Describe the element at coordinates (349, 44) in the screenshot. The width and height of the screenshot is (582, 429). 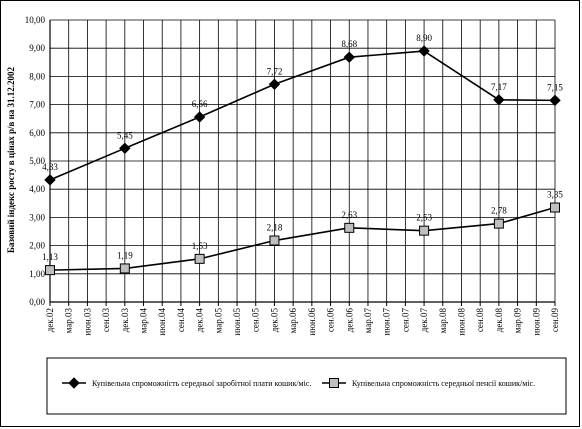
I see `data-label: 8,68` at that location.